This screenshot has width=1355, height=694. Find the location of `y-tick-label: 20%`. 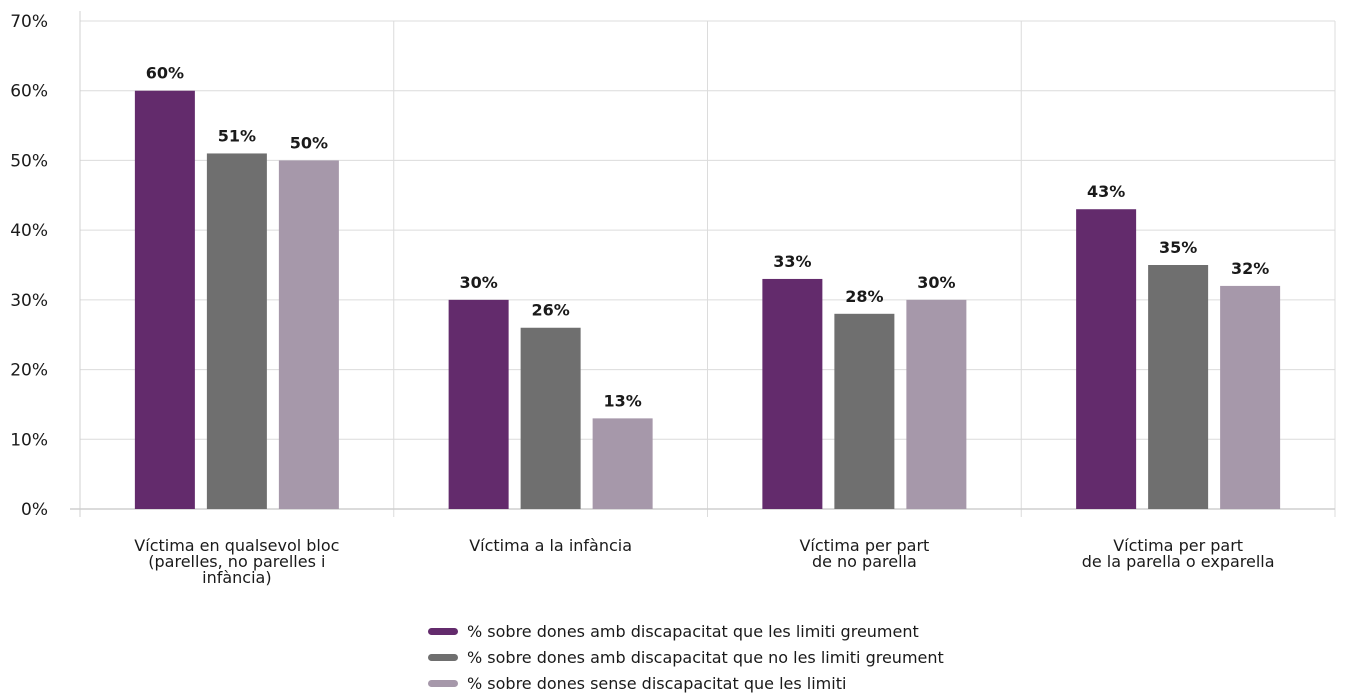

y-tick-label: 20% is located at coordinates (29, 371).